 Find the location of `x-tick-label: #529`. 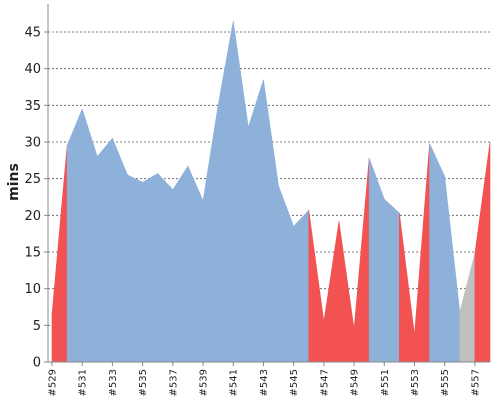

x-tick-label: #529 is located at coordinates (53, 382).